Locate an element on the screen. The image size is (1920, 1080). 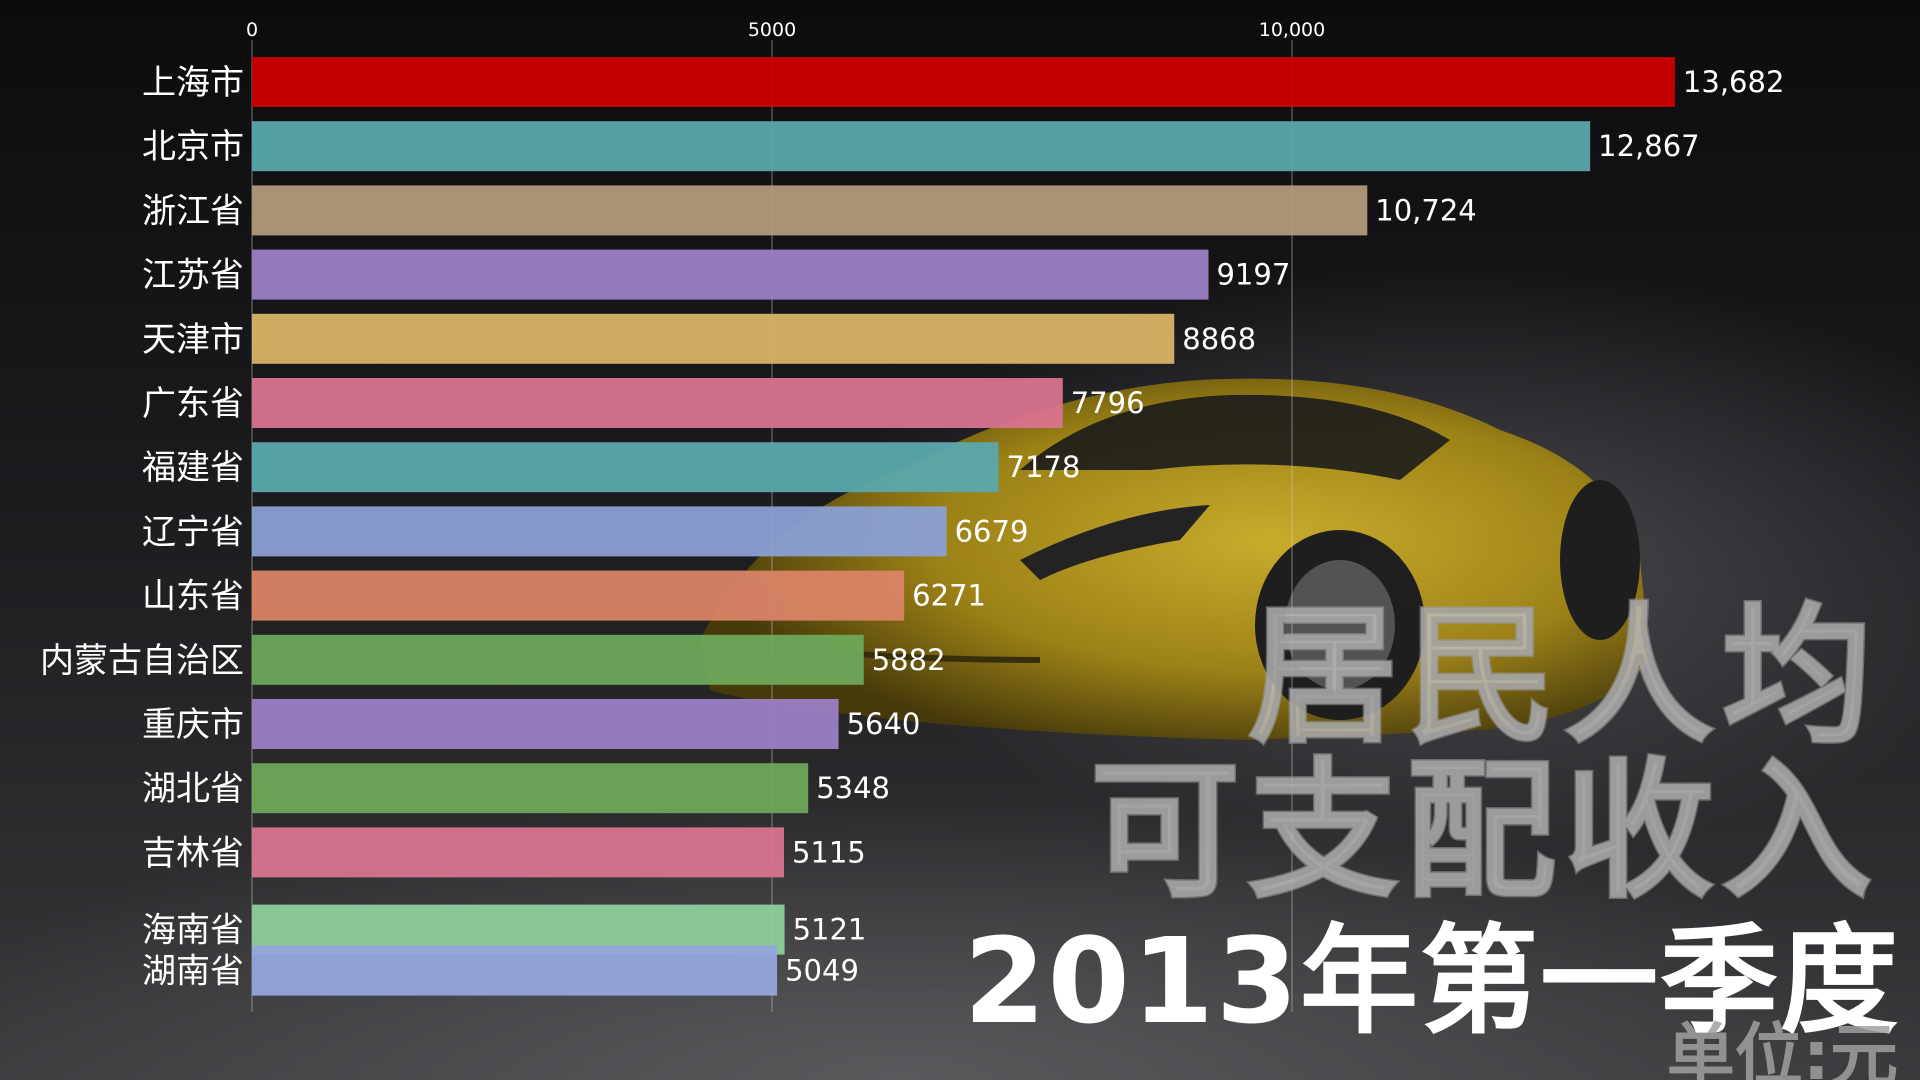
x-tick-label: 10,000 is located at coordinates (1292, 30).